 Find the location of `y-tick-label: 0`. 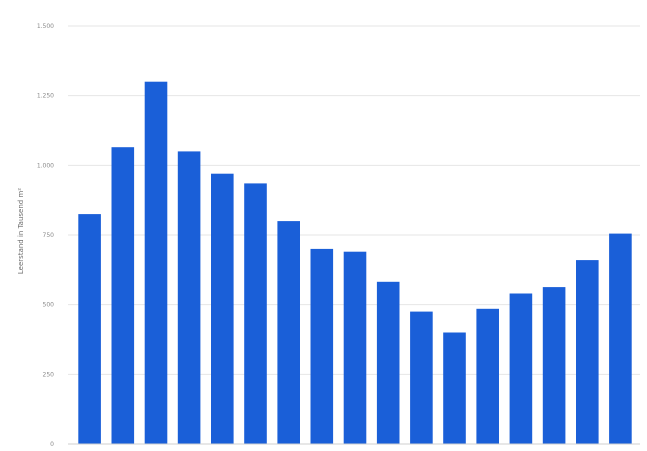

y-tick-label: 0 is located at coordinates (52, 444).